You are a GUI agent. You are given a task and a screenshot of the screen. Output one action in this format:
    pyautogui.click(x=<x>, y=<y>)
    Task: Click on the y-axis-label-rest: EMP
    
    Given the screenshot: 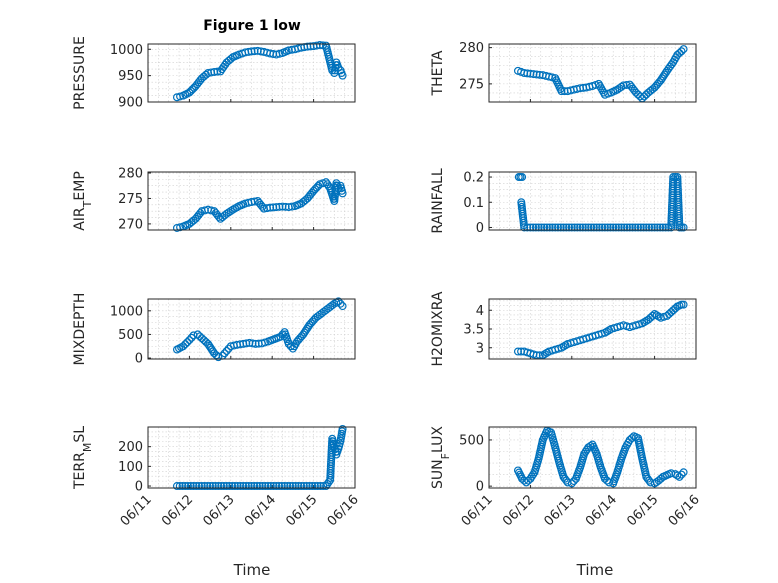 What is the action you would take?
    pyautogui.click(x=80, y=185)
    